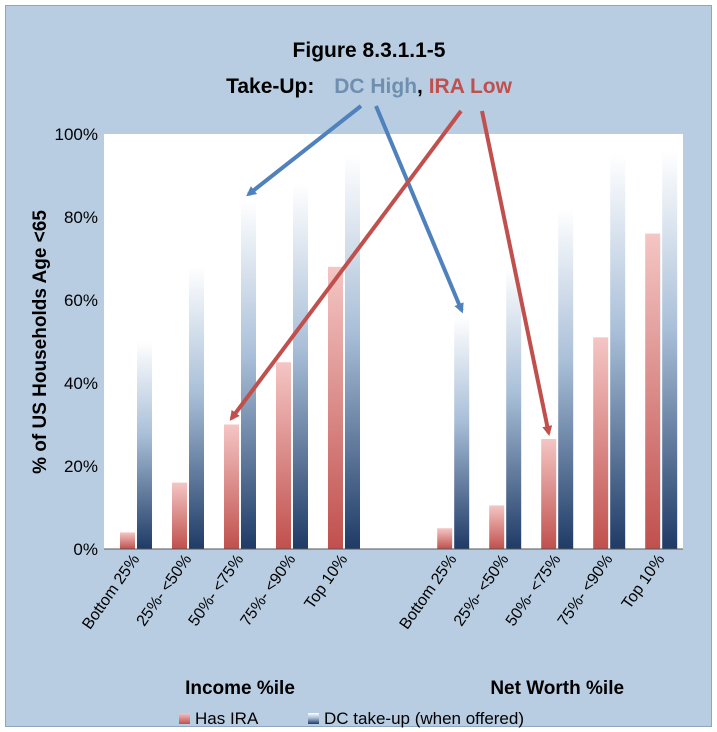 The height and width of the screenshot is (732, 717). I want to click on chart-title: Figure 8.3.1.1-5, so click(369, 50).